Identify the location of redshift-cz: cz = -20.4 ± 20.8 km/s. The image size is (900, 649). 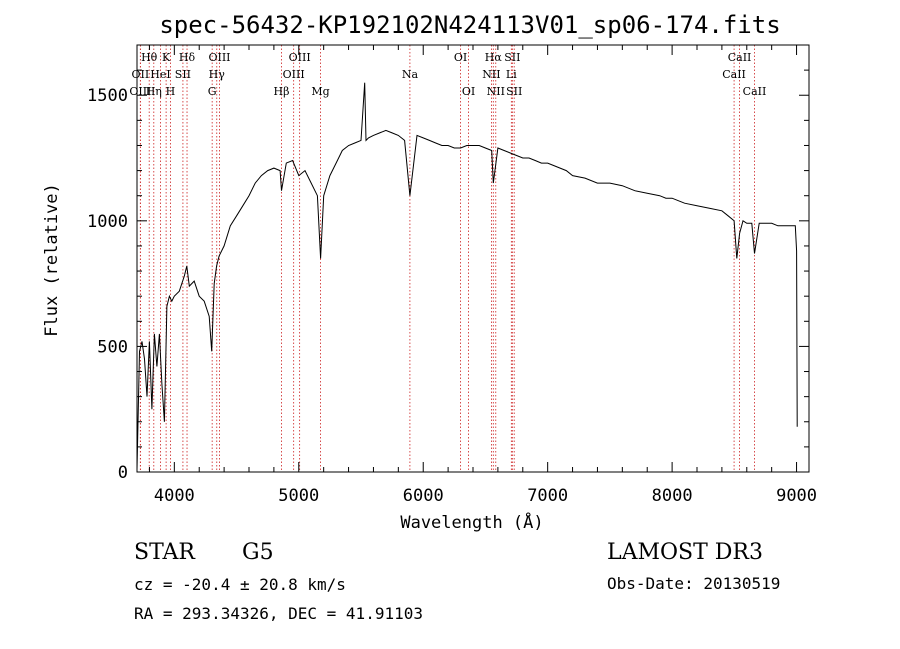
(240, 584).